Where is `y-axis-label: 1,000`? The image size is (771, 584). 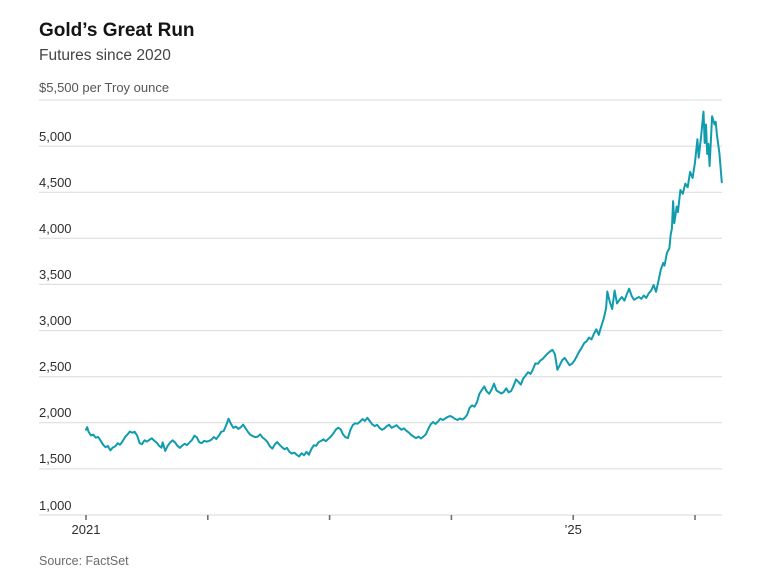
y-axis-label: 1,000 is located at coordinates (55, 505).